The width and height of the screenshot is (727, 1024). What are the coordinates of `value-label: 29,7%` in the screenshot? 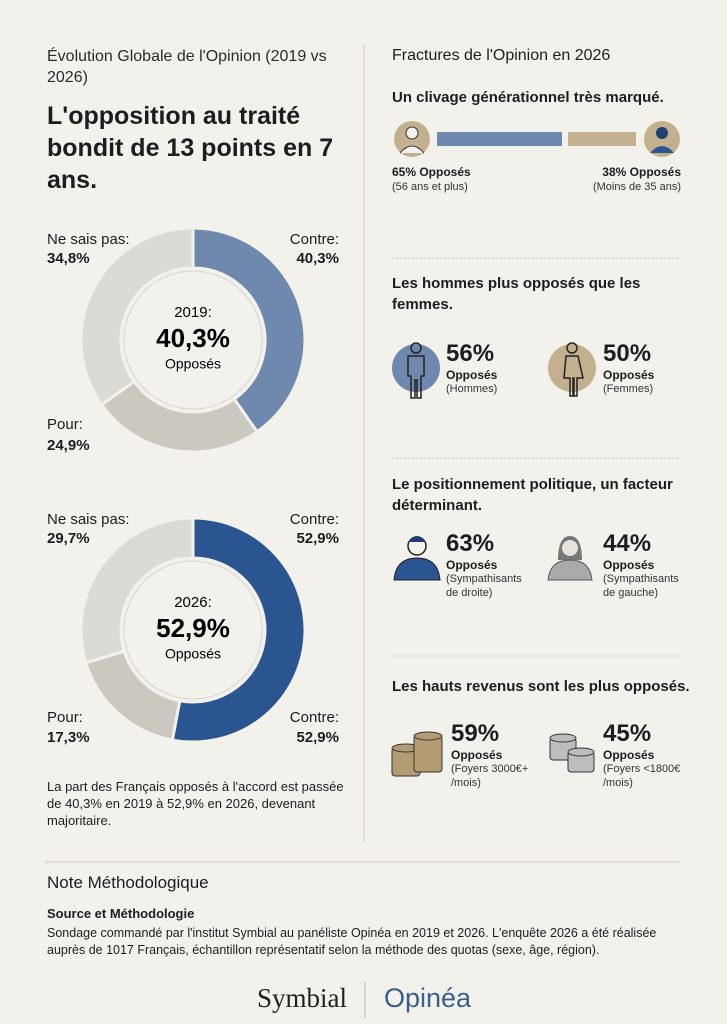 It's located at (68, 538).